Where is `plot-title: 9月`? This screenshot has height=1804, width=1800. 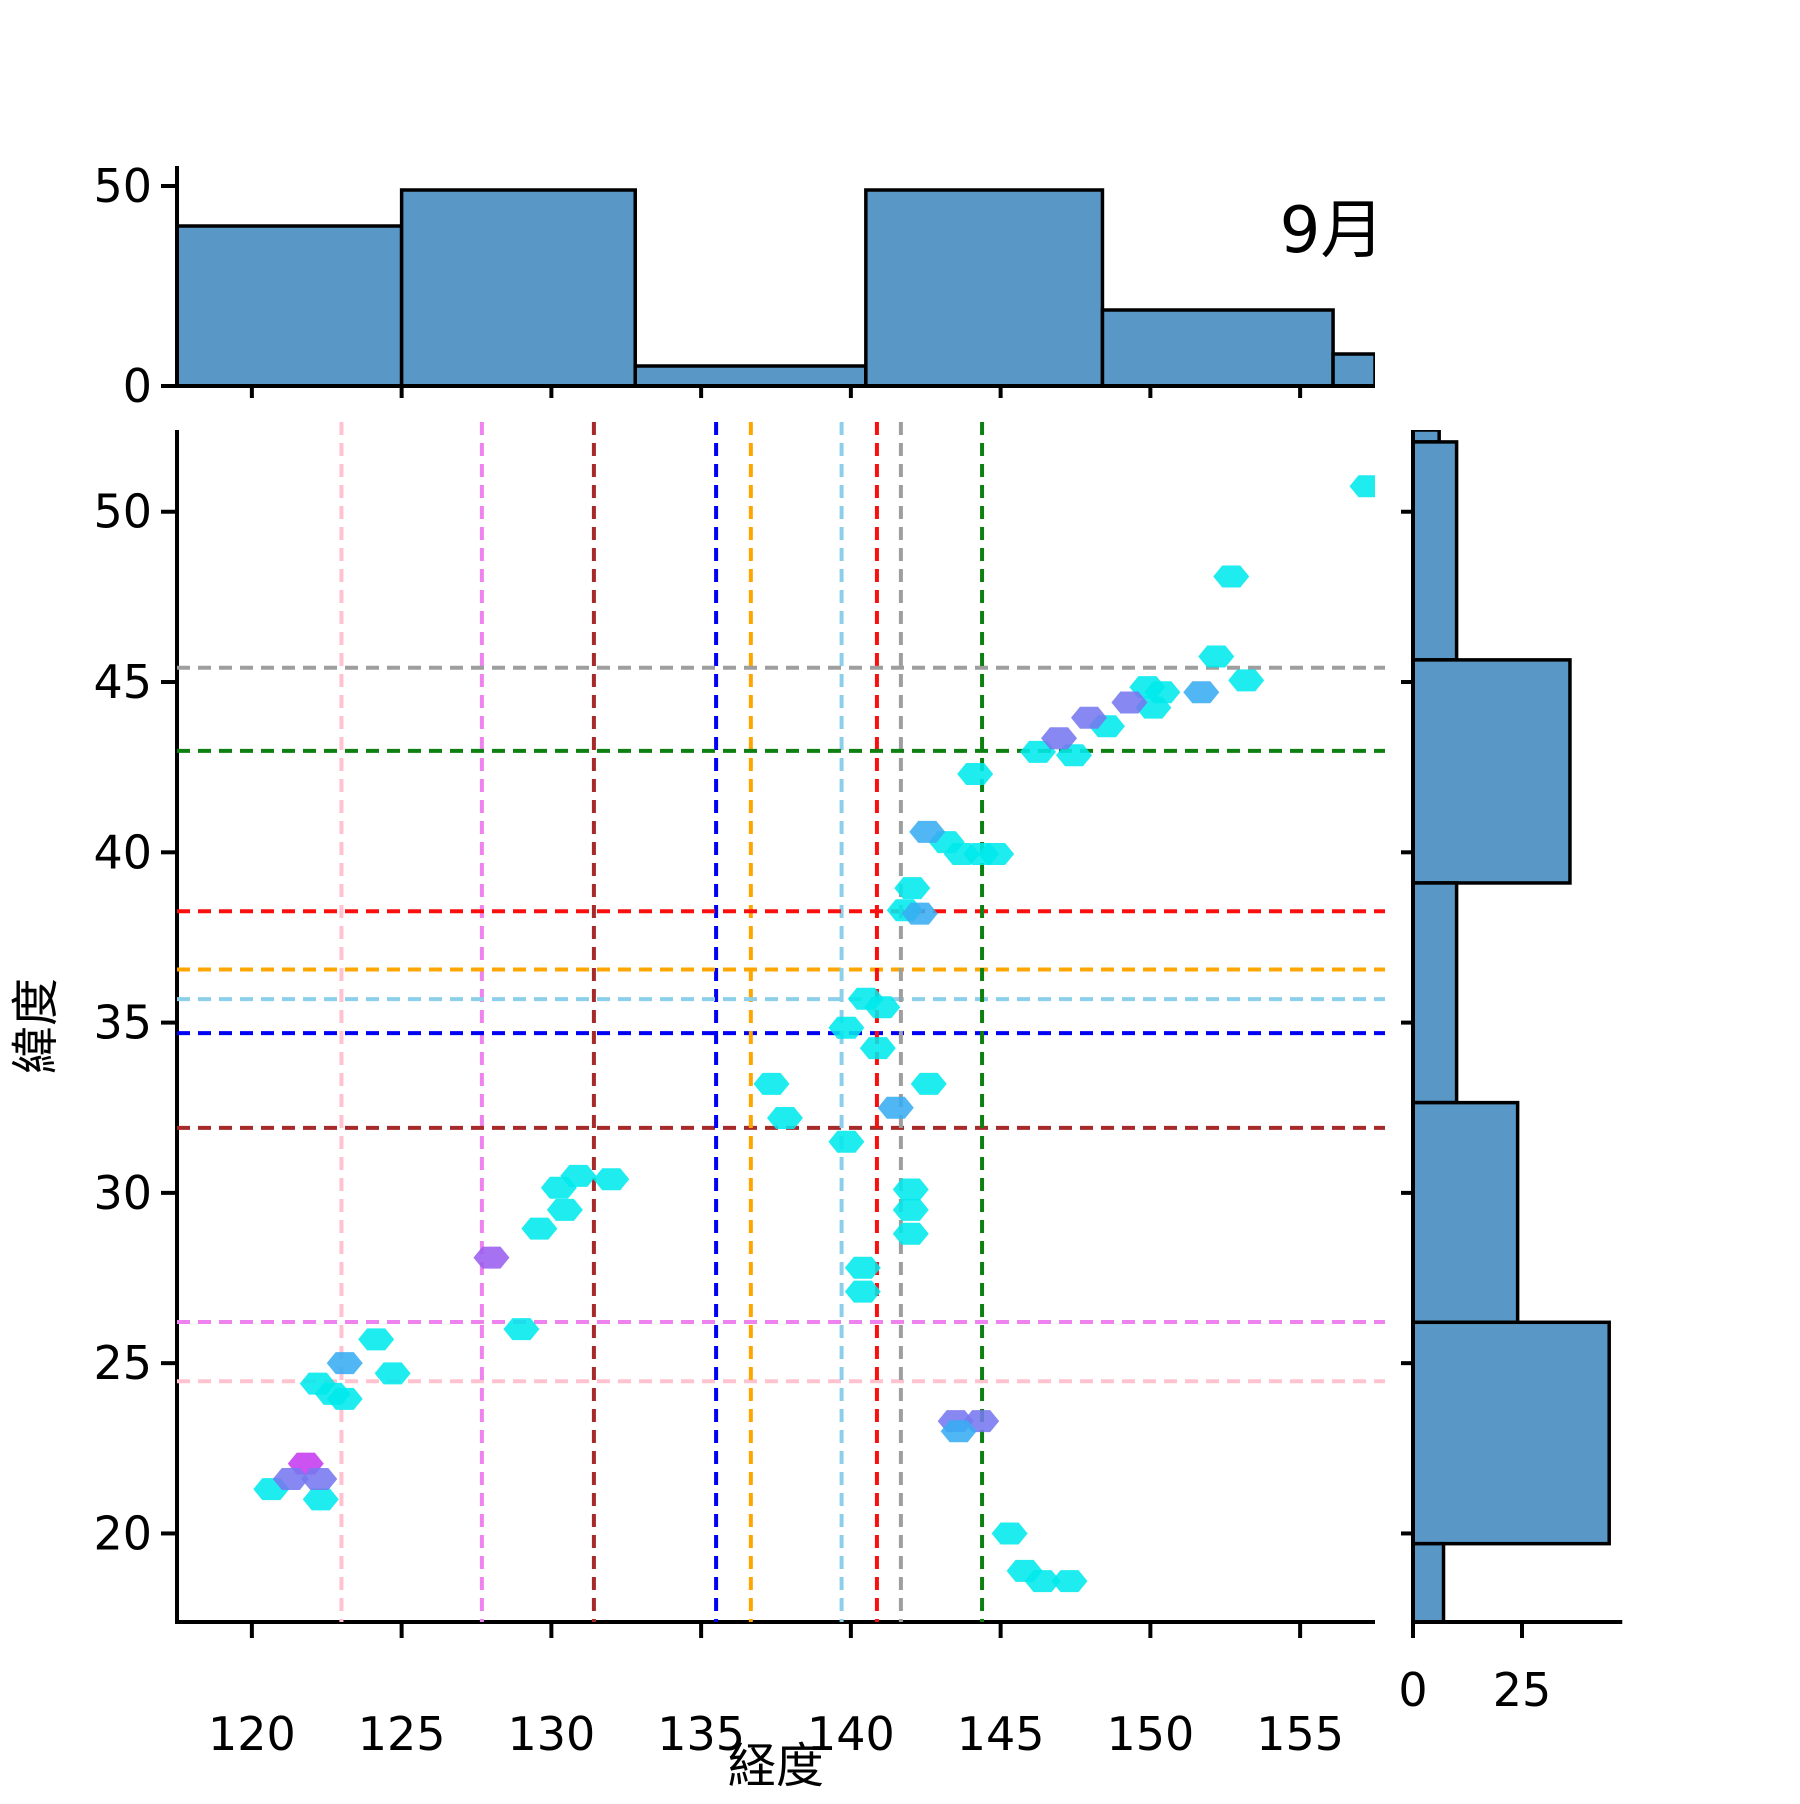
plot-title: 9月 is located at coordinates (1332, 231).